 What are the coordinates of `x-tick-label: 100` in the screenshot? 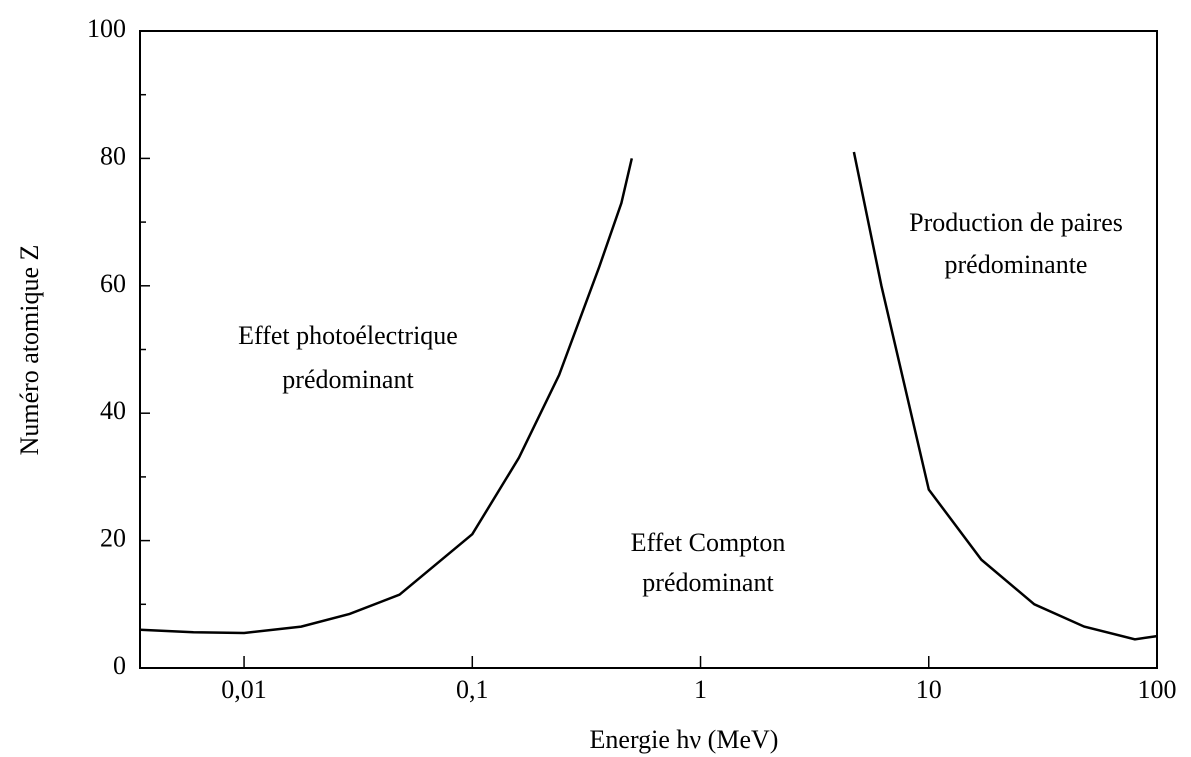 It's located at (1157, 689).